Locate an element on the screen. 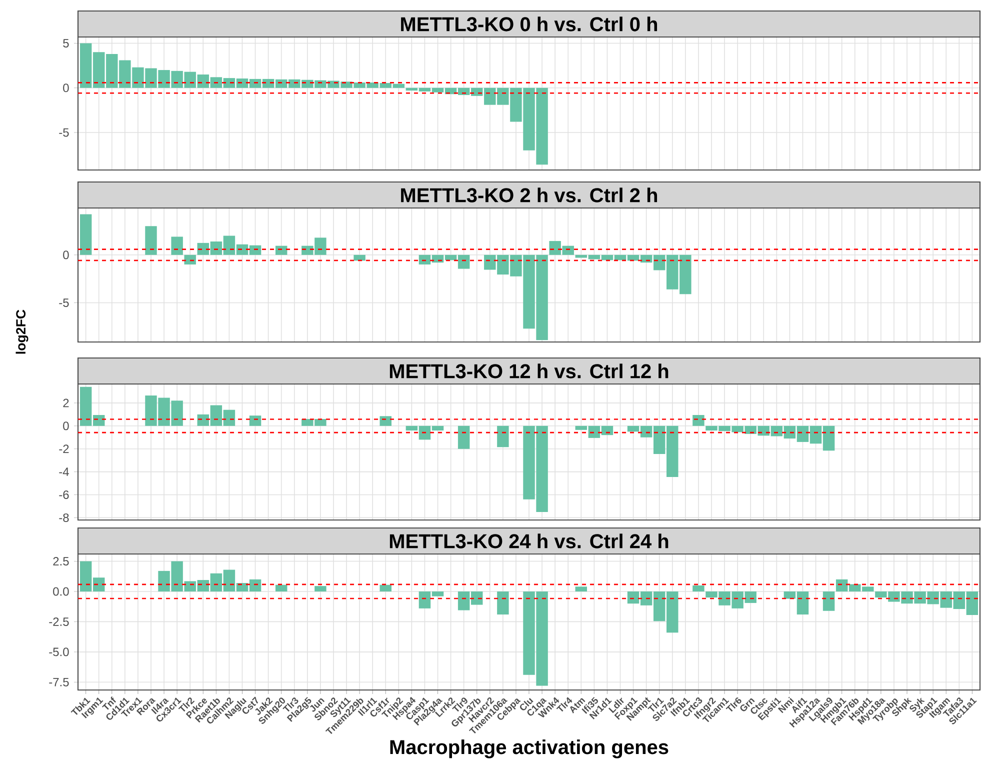 The image size is (983, 765). chart-title: METTL3-KO 0 h vs. Ctrl 0 h is located at coordinates (529, 24).